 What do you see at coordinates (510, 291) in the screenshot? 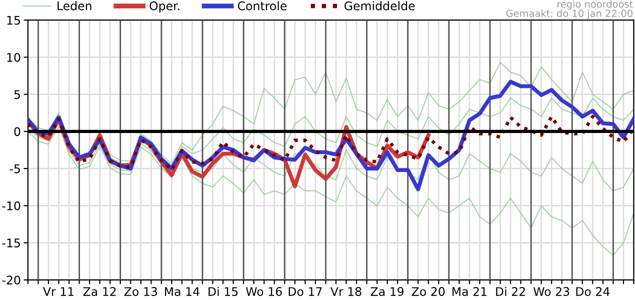
I see `x-tick-label: Di 22` at bounding box center [510, 291].